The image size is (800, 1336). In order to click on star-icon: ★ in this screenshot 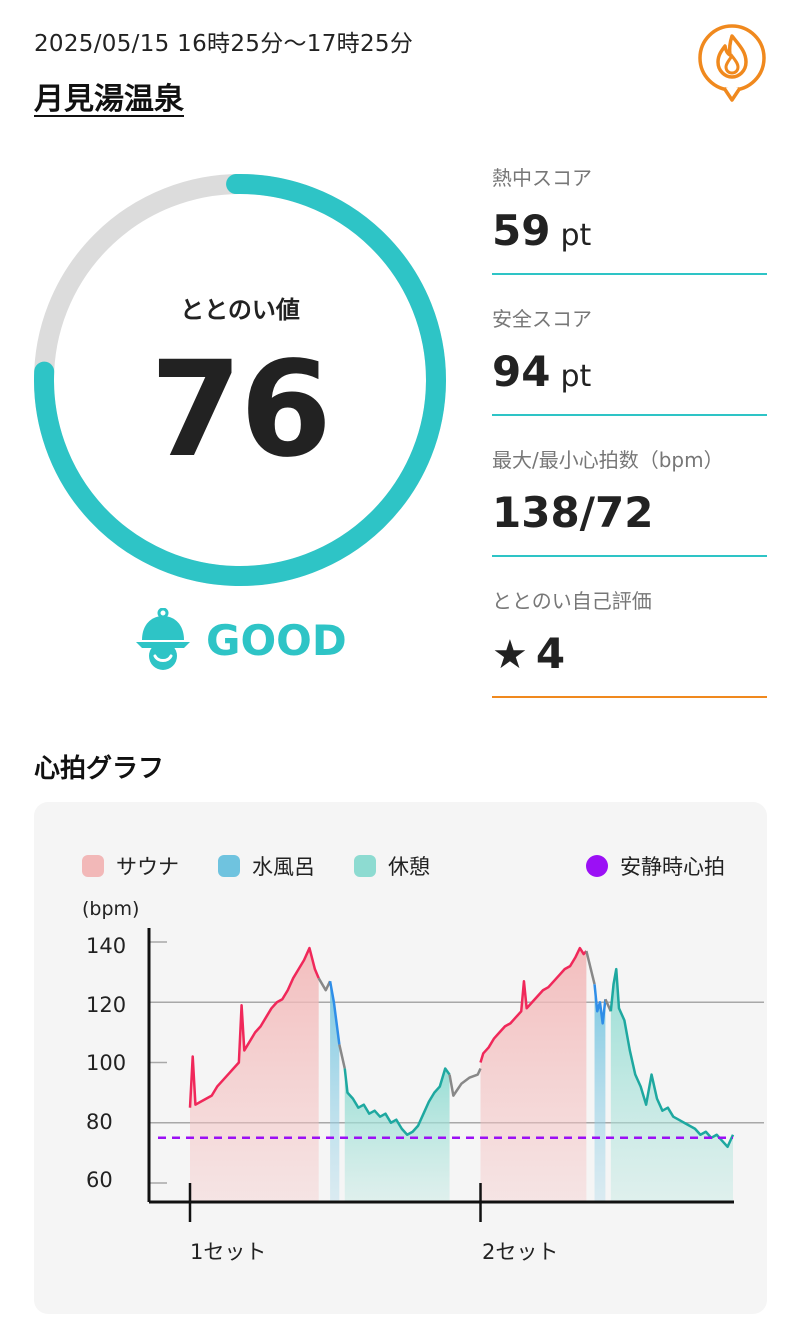, I will do `click(510, 655)`.